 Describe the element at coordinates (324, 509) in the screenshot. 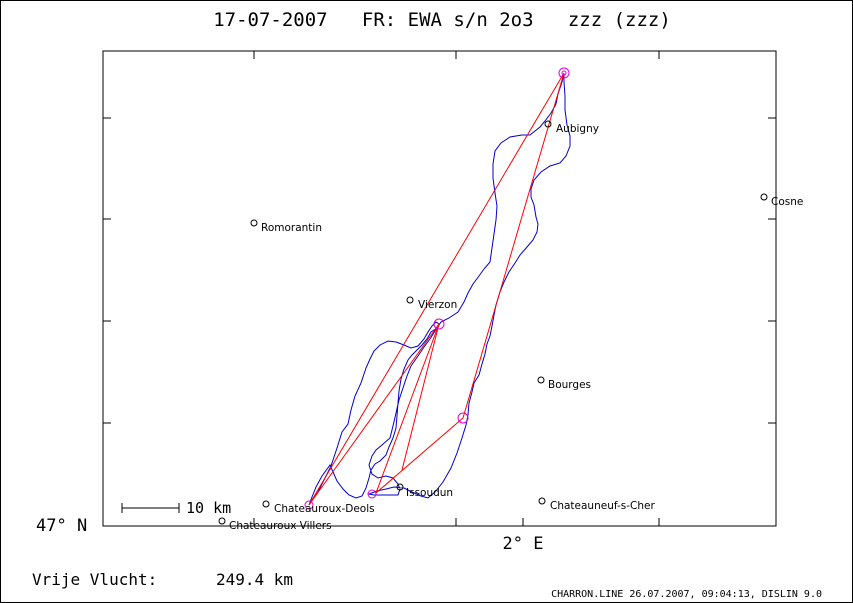

I see `city-label: Chateauroux-Deols` at that location.